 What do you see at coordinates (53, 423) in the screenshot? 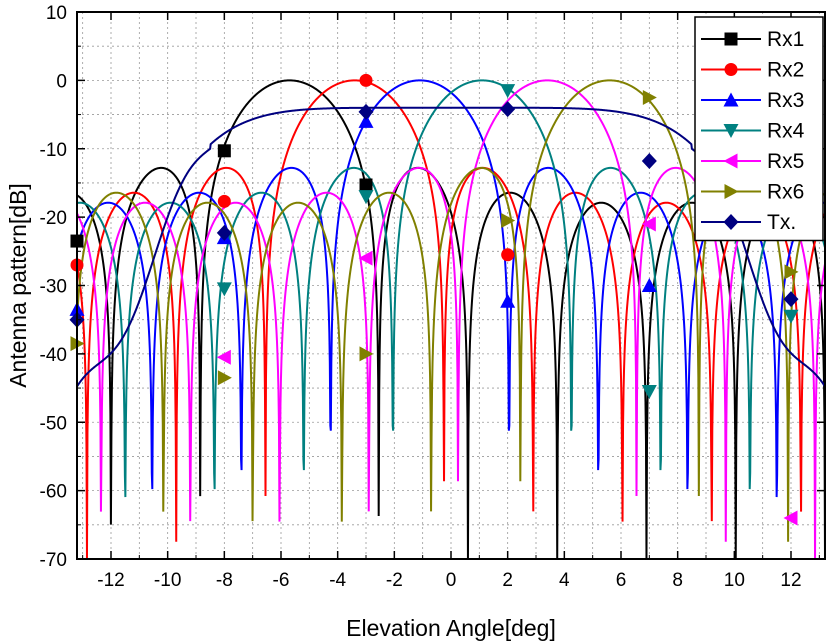
I see `y-tick-label: -50` at bounding box center [53, 423].